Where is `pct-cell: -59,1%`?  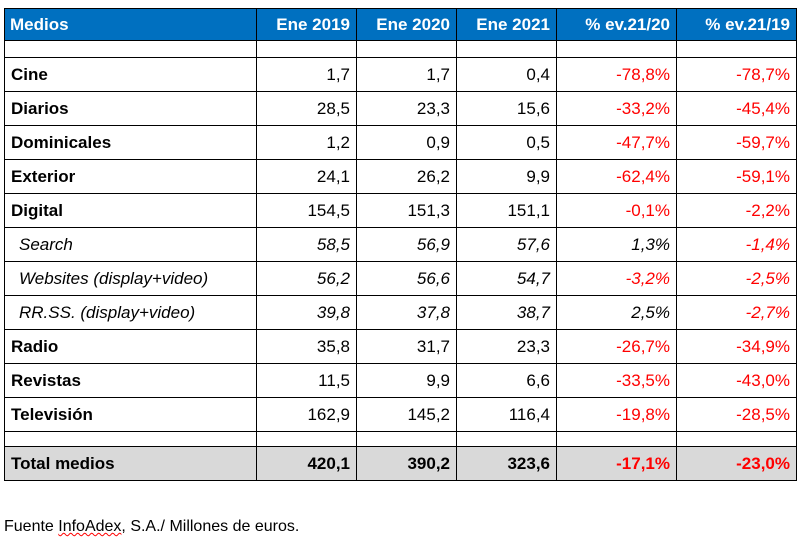 pct-cell: -59,1% is located at coordinates (736, 176).